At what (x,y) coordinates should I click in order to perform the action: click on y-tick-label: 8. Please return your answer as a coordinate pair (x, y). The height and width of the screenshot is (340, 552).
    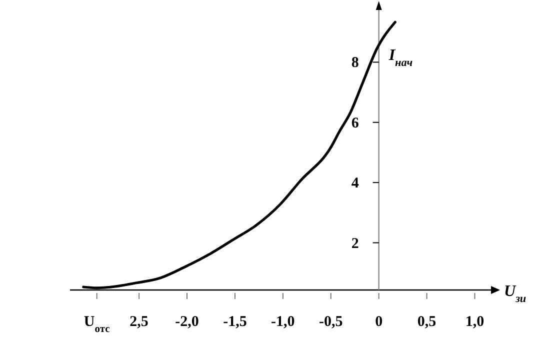
    Looking at the image, I should click on (355, 63).